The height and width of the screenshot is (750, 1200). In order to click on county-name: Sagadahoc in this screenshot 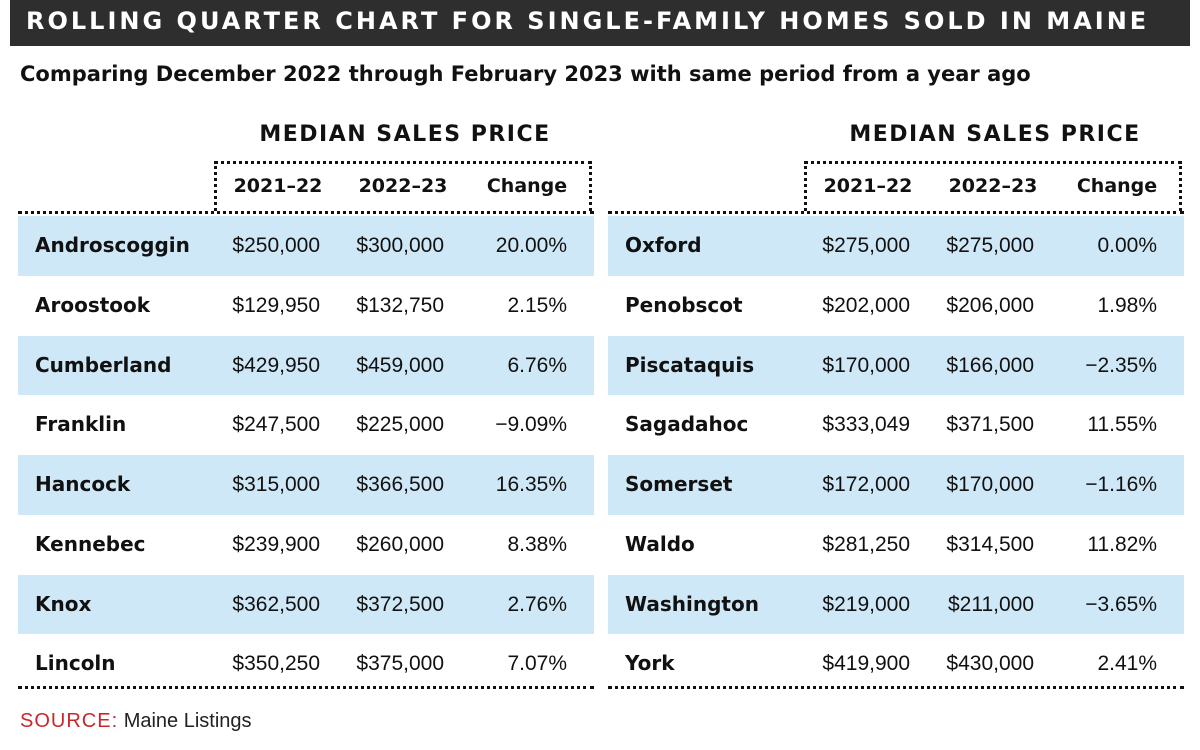, I will do `click(687, 424)`.